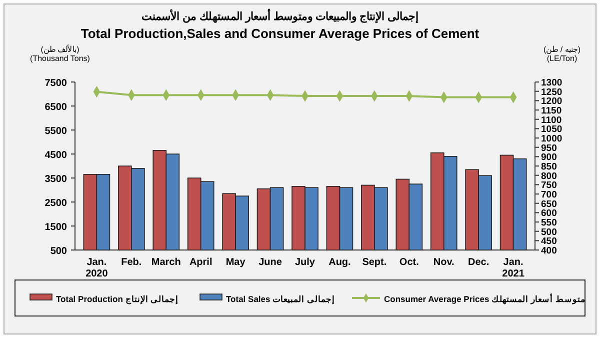 This screenshot has height=338, width=600. What do you see at coordinates (117, 299) in the screenshot?
I see `legend-label: Total Production إجمالى الإنتاج` at bounding box center [117, 299].